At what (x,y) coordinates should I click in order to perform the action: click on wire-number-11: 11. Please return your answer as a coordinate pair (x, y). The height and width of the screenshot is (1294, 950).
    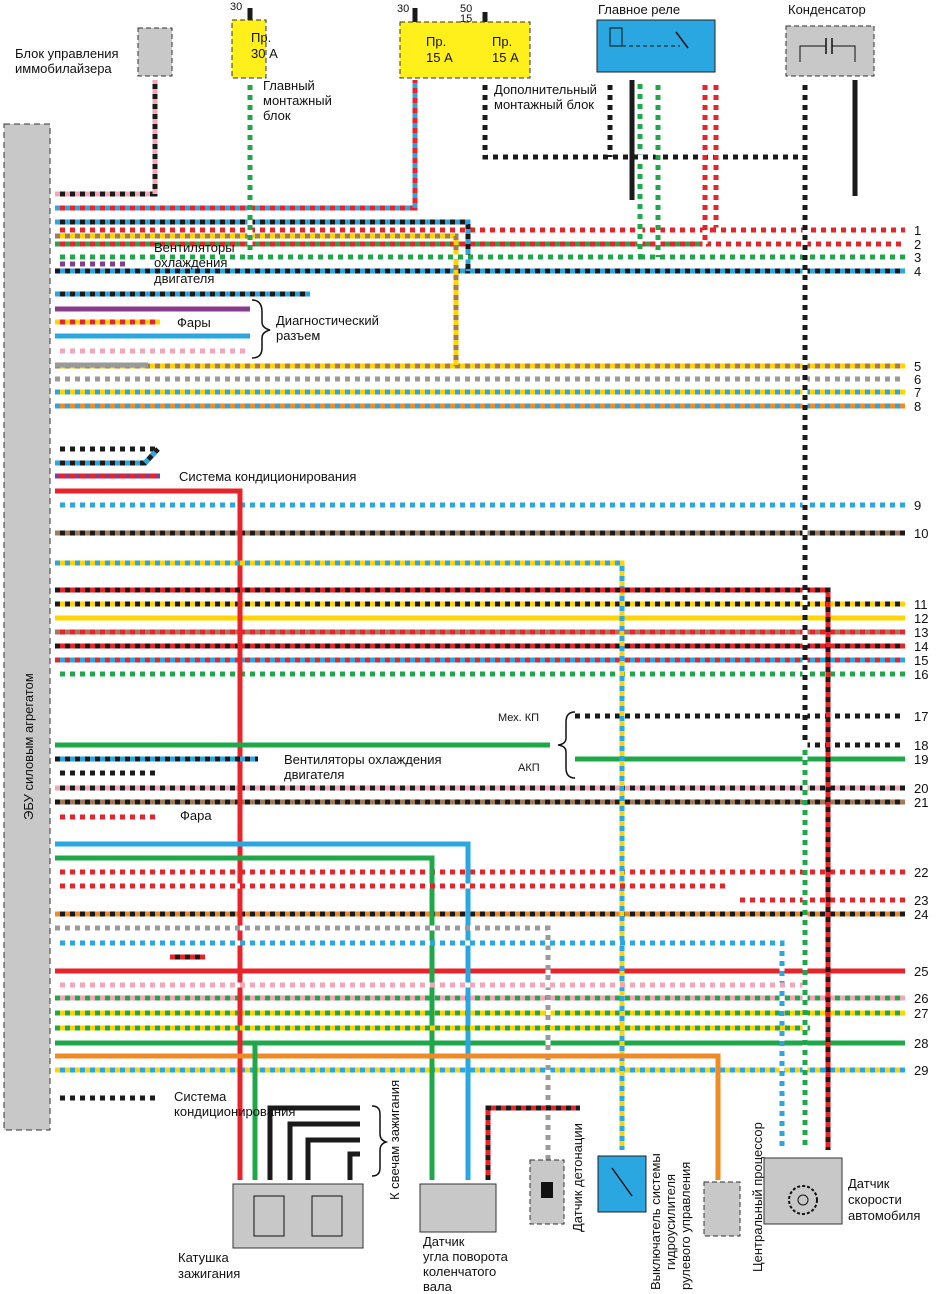
    Looking at the image, I should click on (921, 604).